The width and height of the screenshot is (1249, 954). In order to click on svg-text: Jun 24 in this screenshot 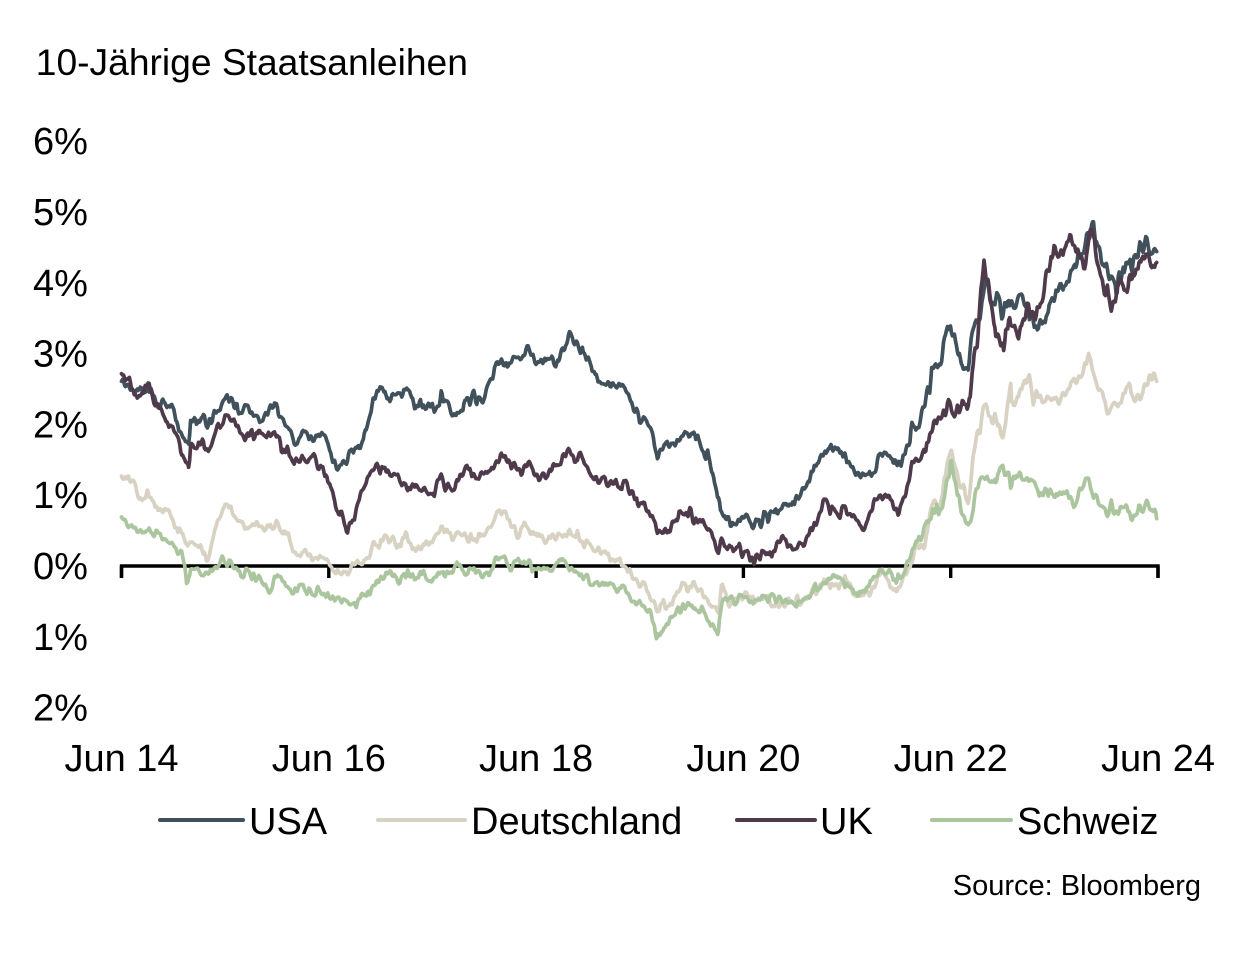, I will do `click(1158, 759)`.